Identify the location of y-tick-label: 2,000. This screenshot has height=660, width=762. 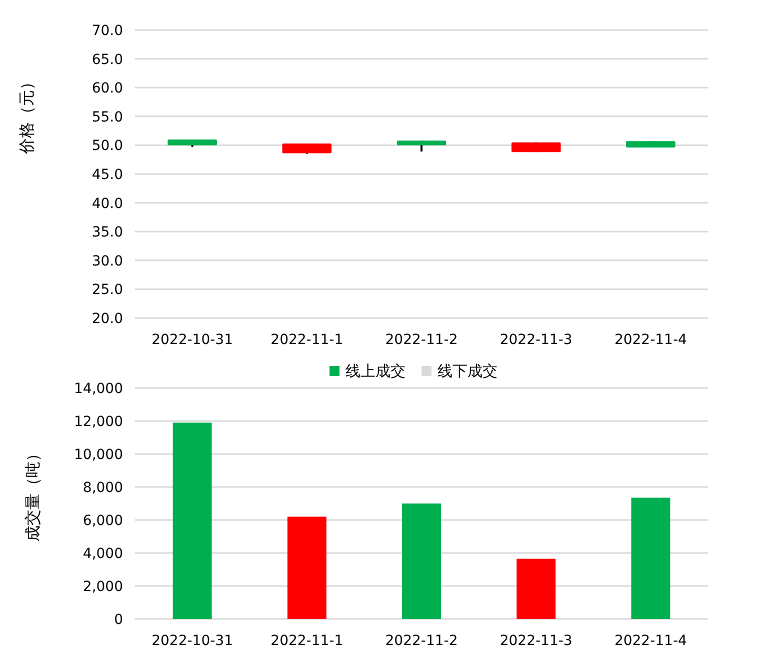
(102, 587).